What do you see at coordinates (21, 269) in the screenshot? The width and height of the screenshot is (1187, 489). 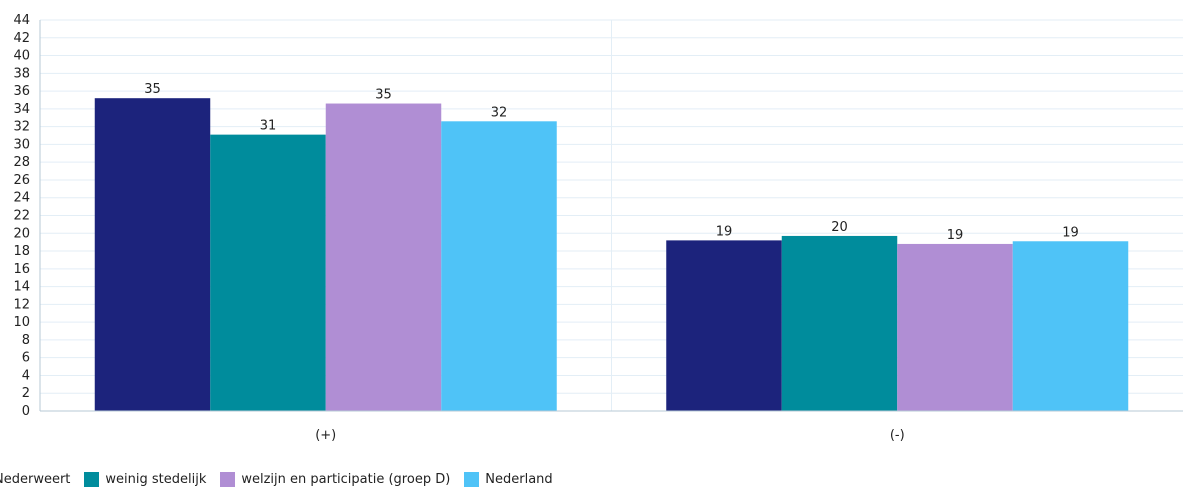 I see `y-tick-label: 16` at bounding box center [21, 269].